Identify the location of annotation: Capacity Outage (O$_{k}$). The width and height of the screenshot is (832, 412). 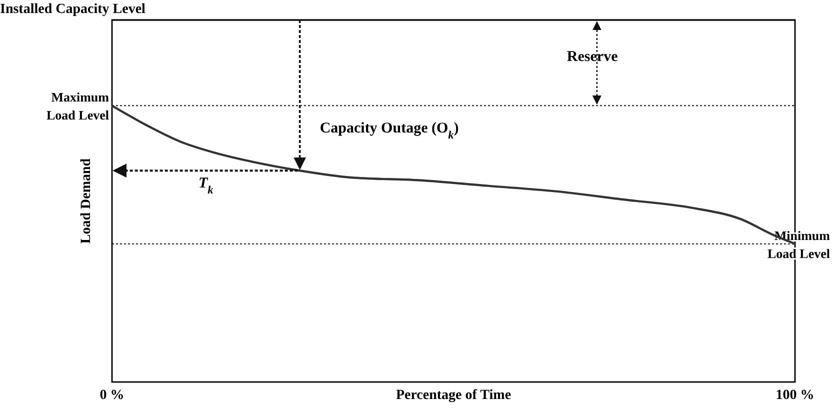
(389, 131).